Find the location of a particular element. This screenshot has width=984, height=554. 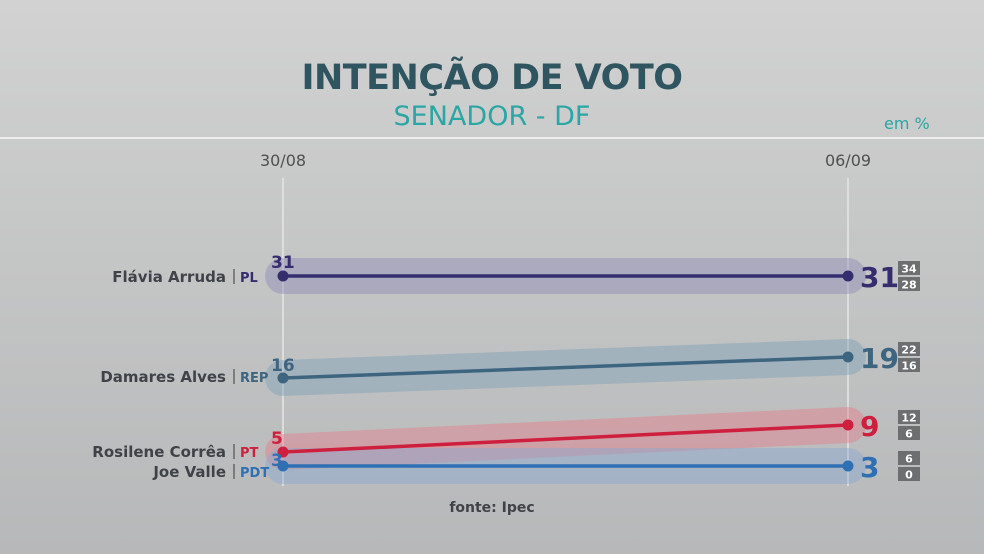

range-low-rosilene-correa: 6 is located at coordinates (909, 434).